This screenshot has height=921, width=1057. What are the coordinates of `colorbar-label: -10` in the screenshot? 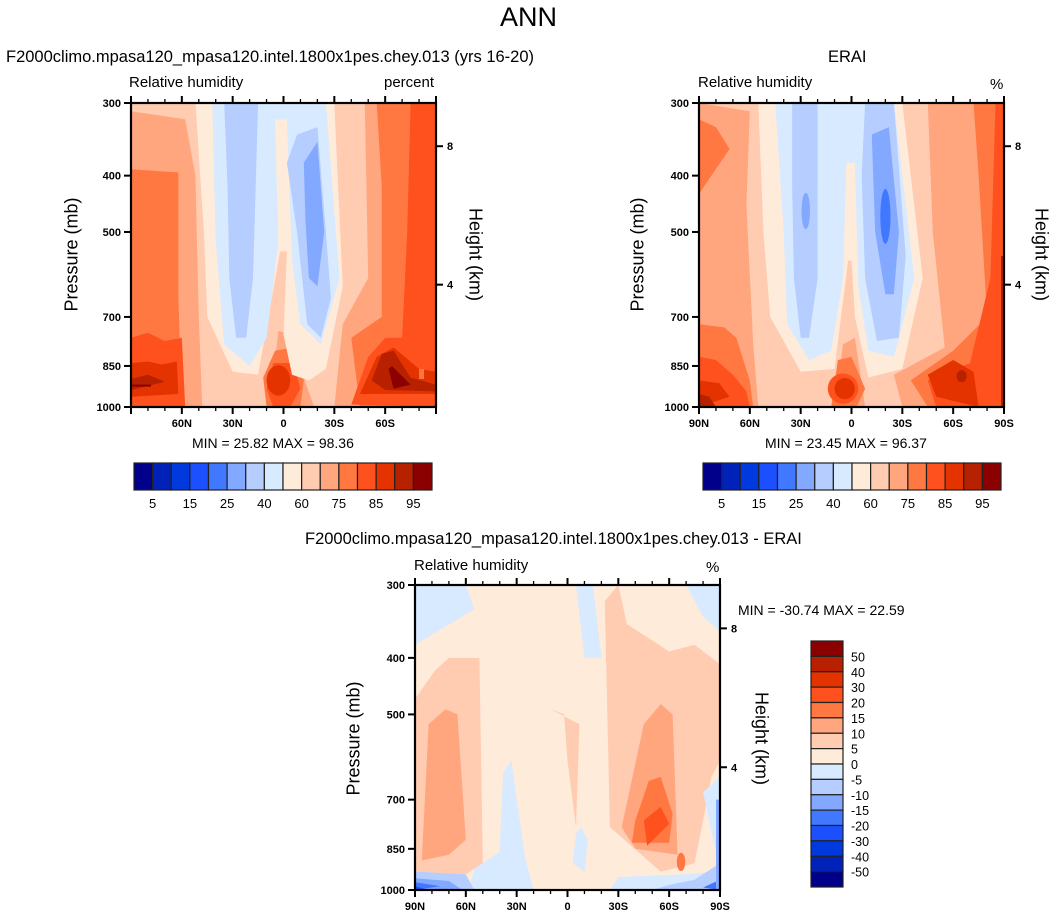 It's located at (860, 796).